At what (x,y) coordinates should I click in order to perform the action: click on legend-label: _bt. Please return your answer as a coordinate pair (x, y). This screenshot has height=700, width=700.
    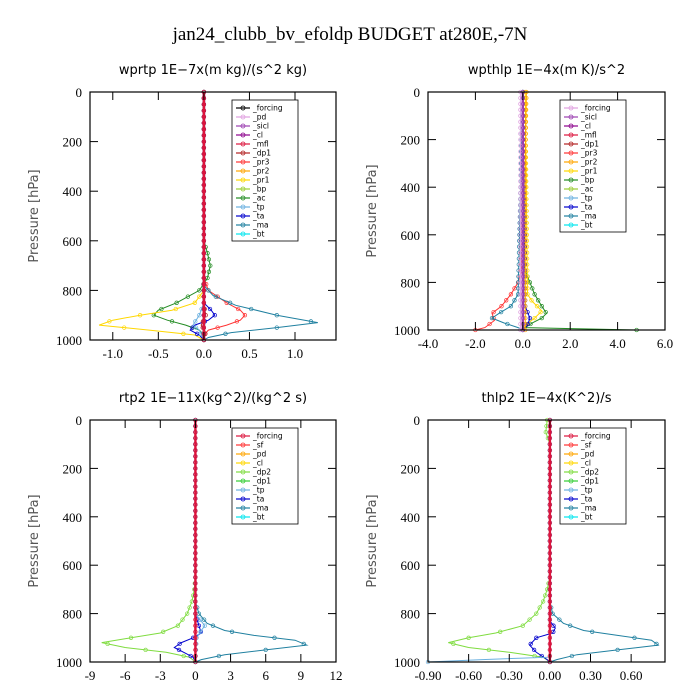
    Looking at the image, I should click on (586, 517).